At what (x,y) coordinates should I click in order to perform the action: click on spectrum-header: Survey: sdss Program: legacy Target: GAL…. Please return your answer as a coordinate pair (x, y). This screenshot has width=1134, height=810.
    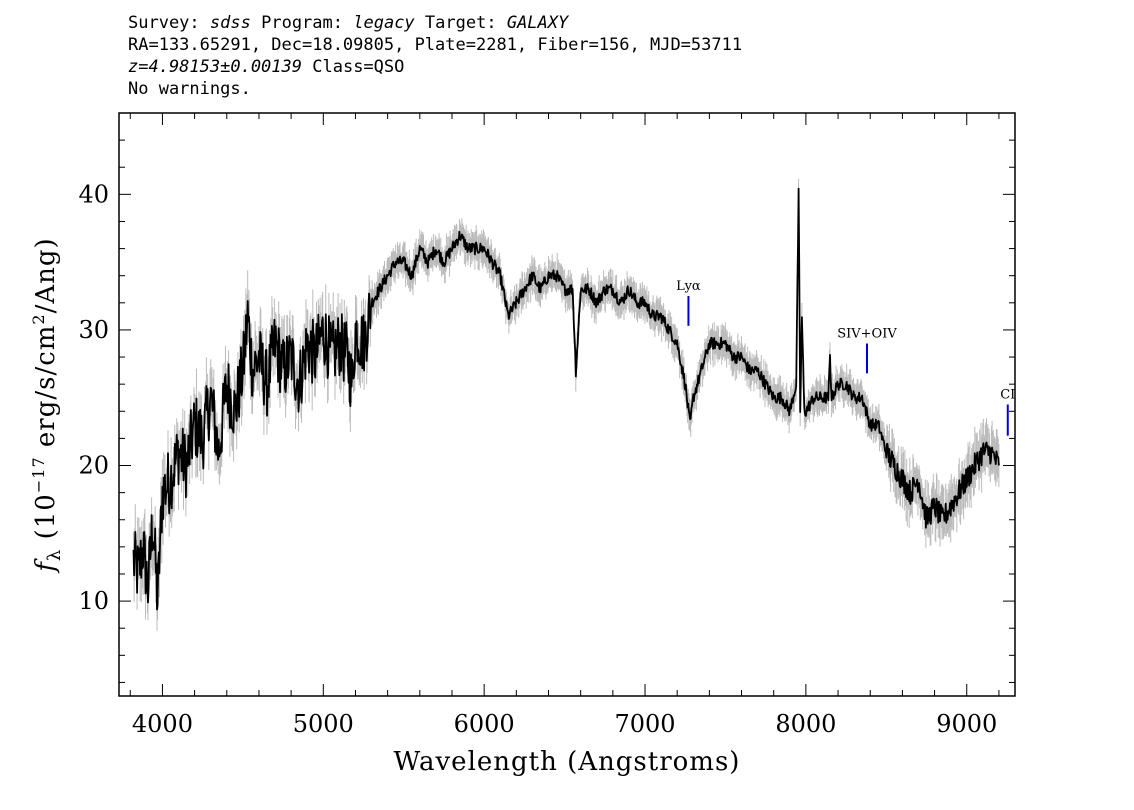
    Looking at the image, I should click on (435, 56).